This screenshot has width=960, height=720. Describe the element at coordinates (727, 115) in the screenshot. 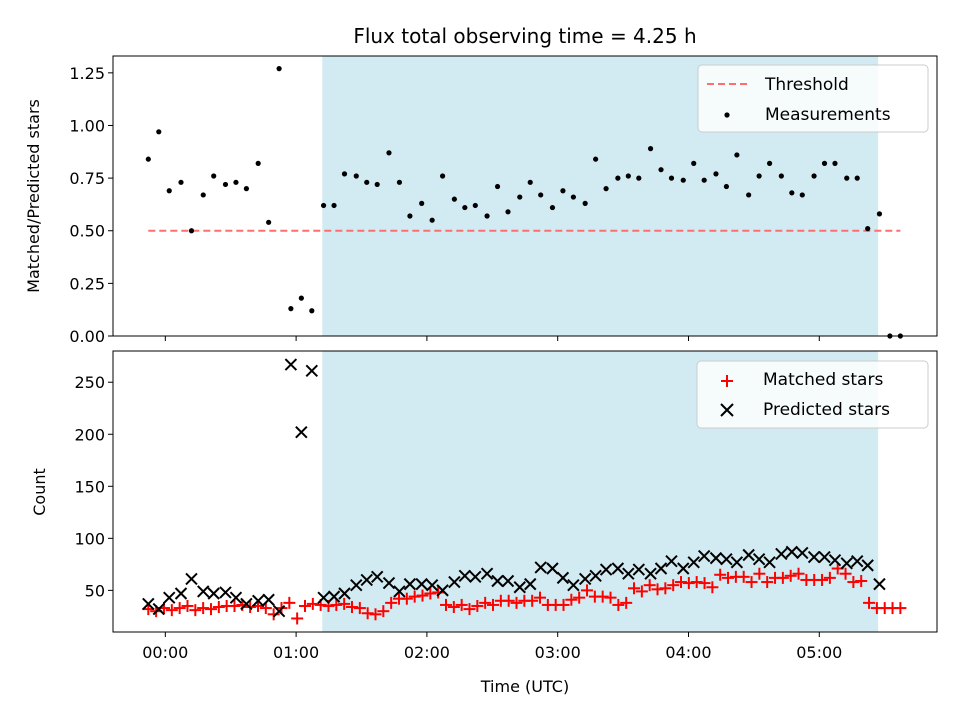

I see `legend-measurements-swatch` at that location.